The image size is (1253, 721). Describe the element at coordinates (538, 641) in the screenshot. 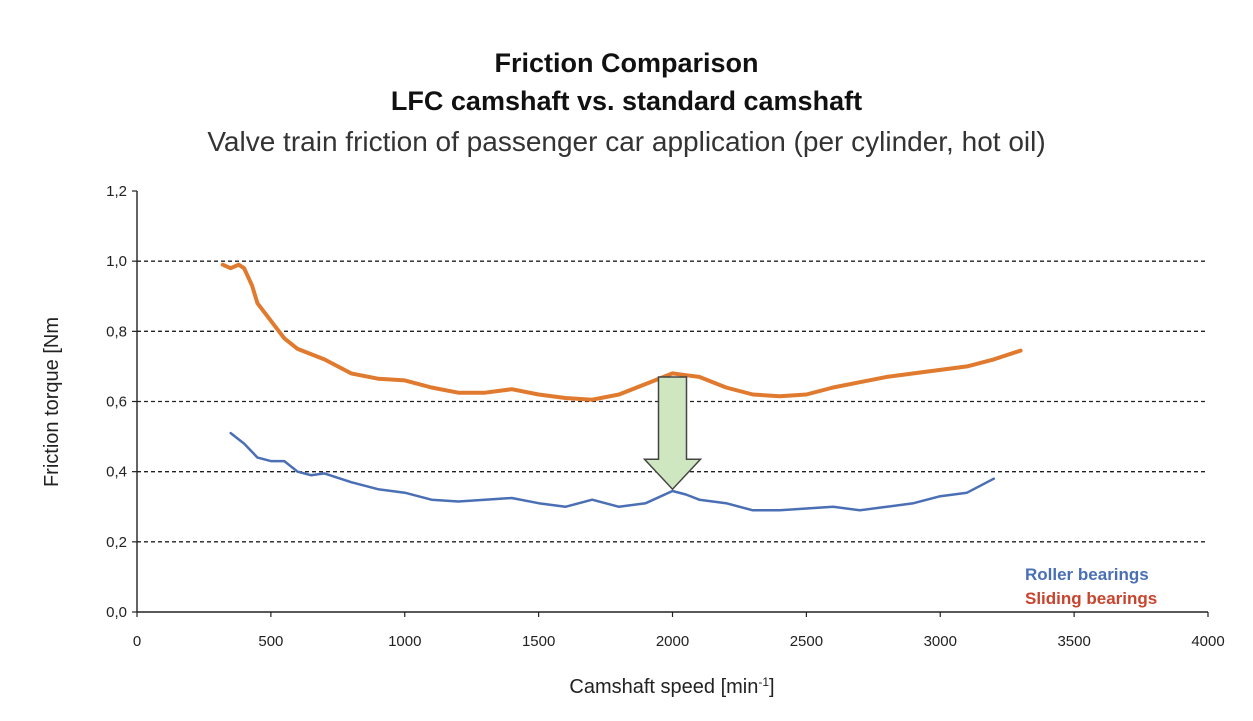

I see `x-tick-label: 1500` at that location.